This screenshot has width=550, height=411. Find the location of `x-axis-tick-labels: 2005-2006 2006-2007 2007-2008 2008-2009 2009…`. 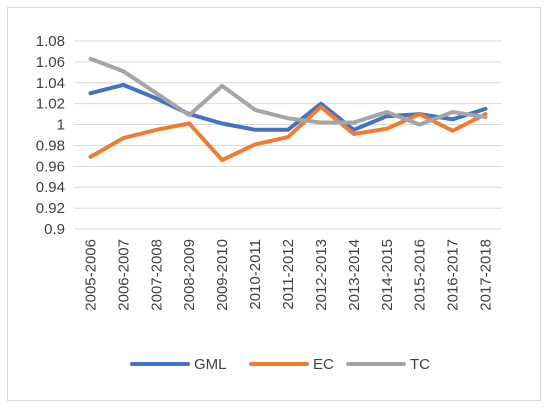

x-axis-tick-labels: 2005-2006 2006-2007 2007-2008 2008-2009 2009… is located at coordinates (288, 275).